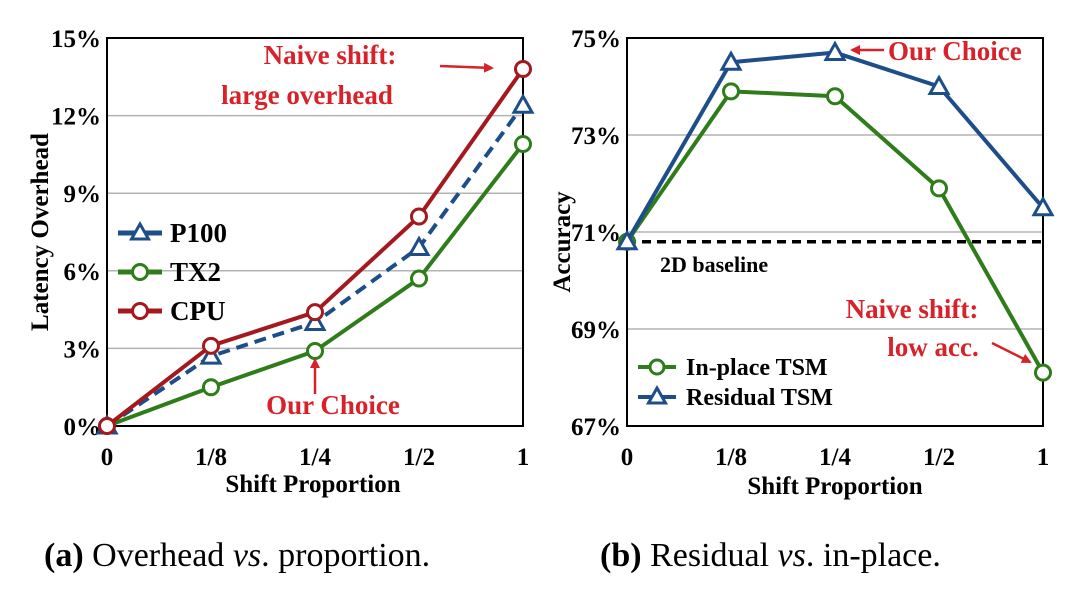 The width and height of the screenshot is (1078, 594). What do you see at coordinates (596, 136) in the screenshot?
I see `y-tick-label: 73%` at bounding box center [596, 136].